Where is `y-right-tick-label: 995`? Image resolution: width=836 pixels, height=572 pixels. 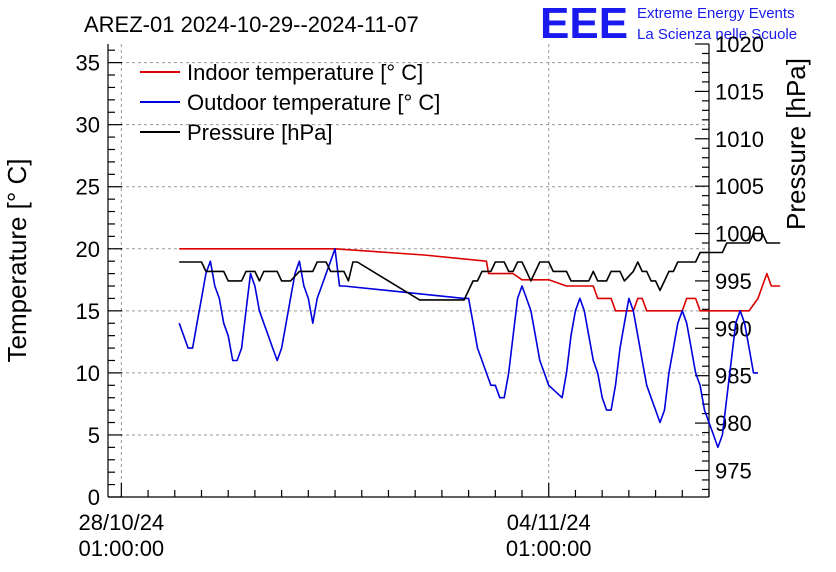
y-right-tick-label: 995 is located at coordinates (733, 281).